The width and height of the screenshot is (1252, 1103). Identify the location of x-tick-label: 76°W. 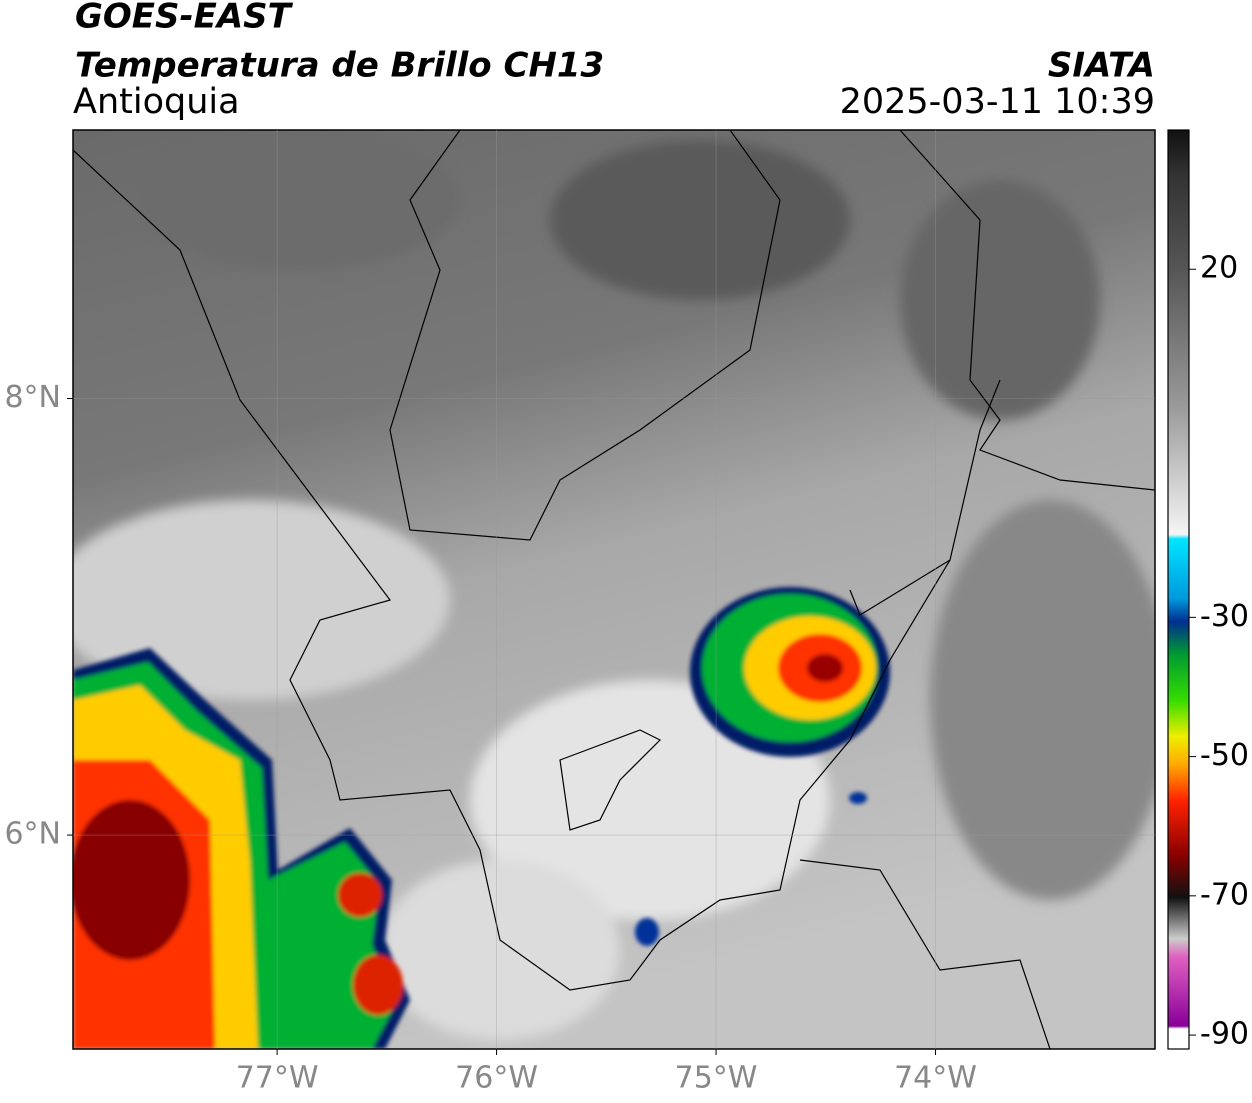
(496, 1078).